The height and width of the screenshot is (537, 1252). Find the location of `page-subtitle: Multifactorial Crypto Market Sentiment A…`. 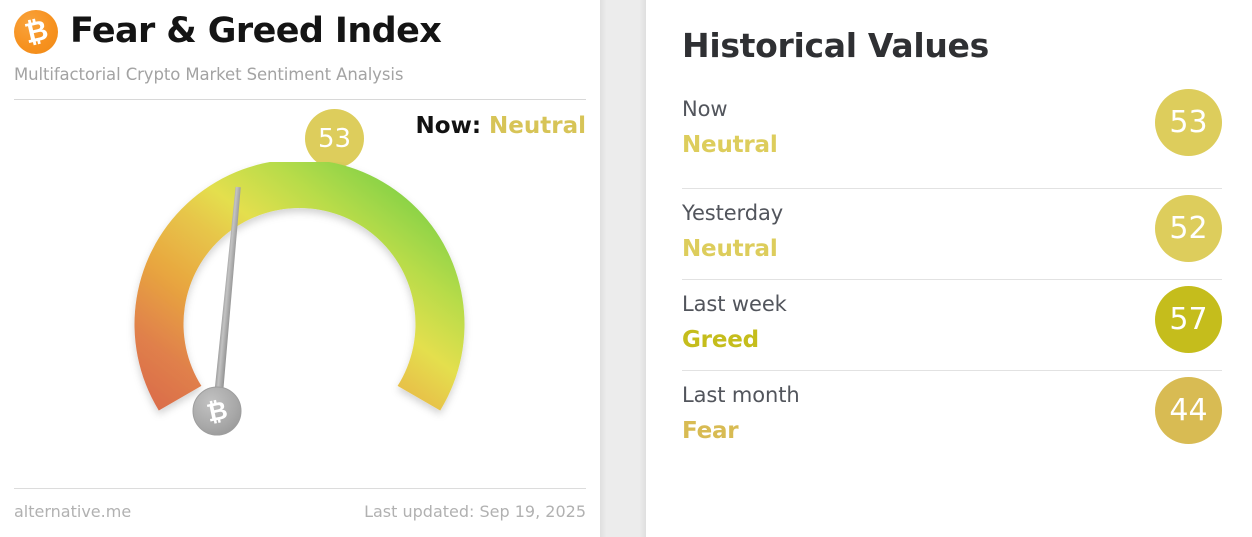

page-subtitle: Multifactorial Crypto Market Sentiment A… is located at coordinates (209, 74).